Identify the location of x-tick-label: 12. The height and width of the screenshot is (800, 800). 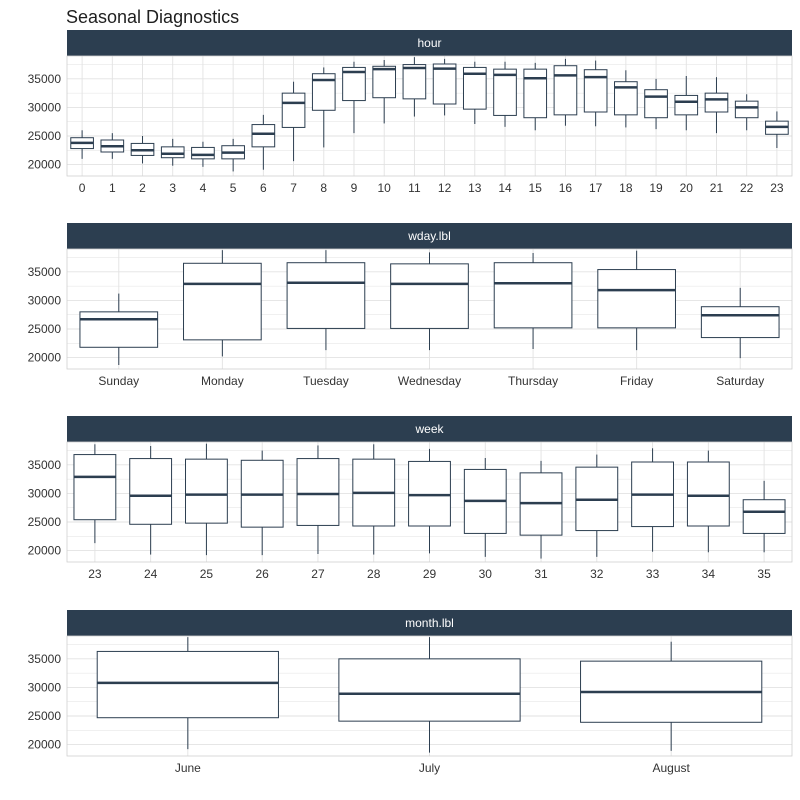
(445, 188).